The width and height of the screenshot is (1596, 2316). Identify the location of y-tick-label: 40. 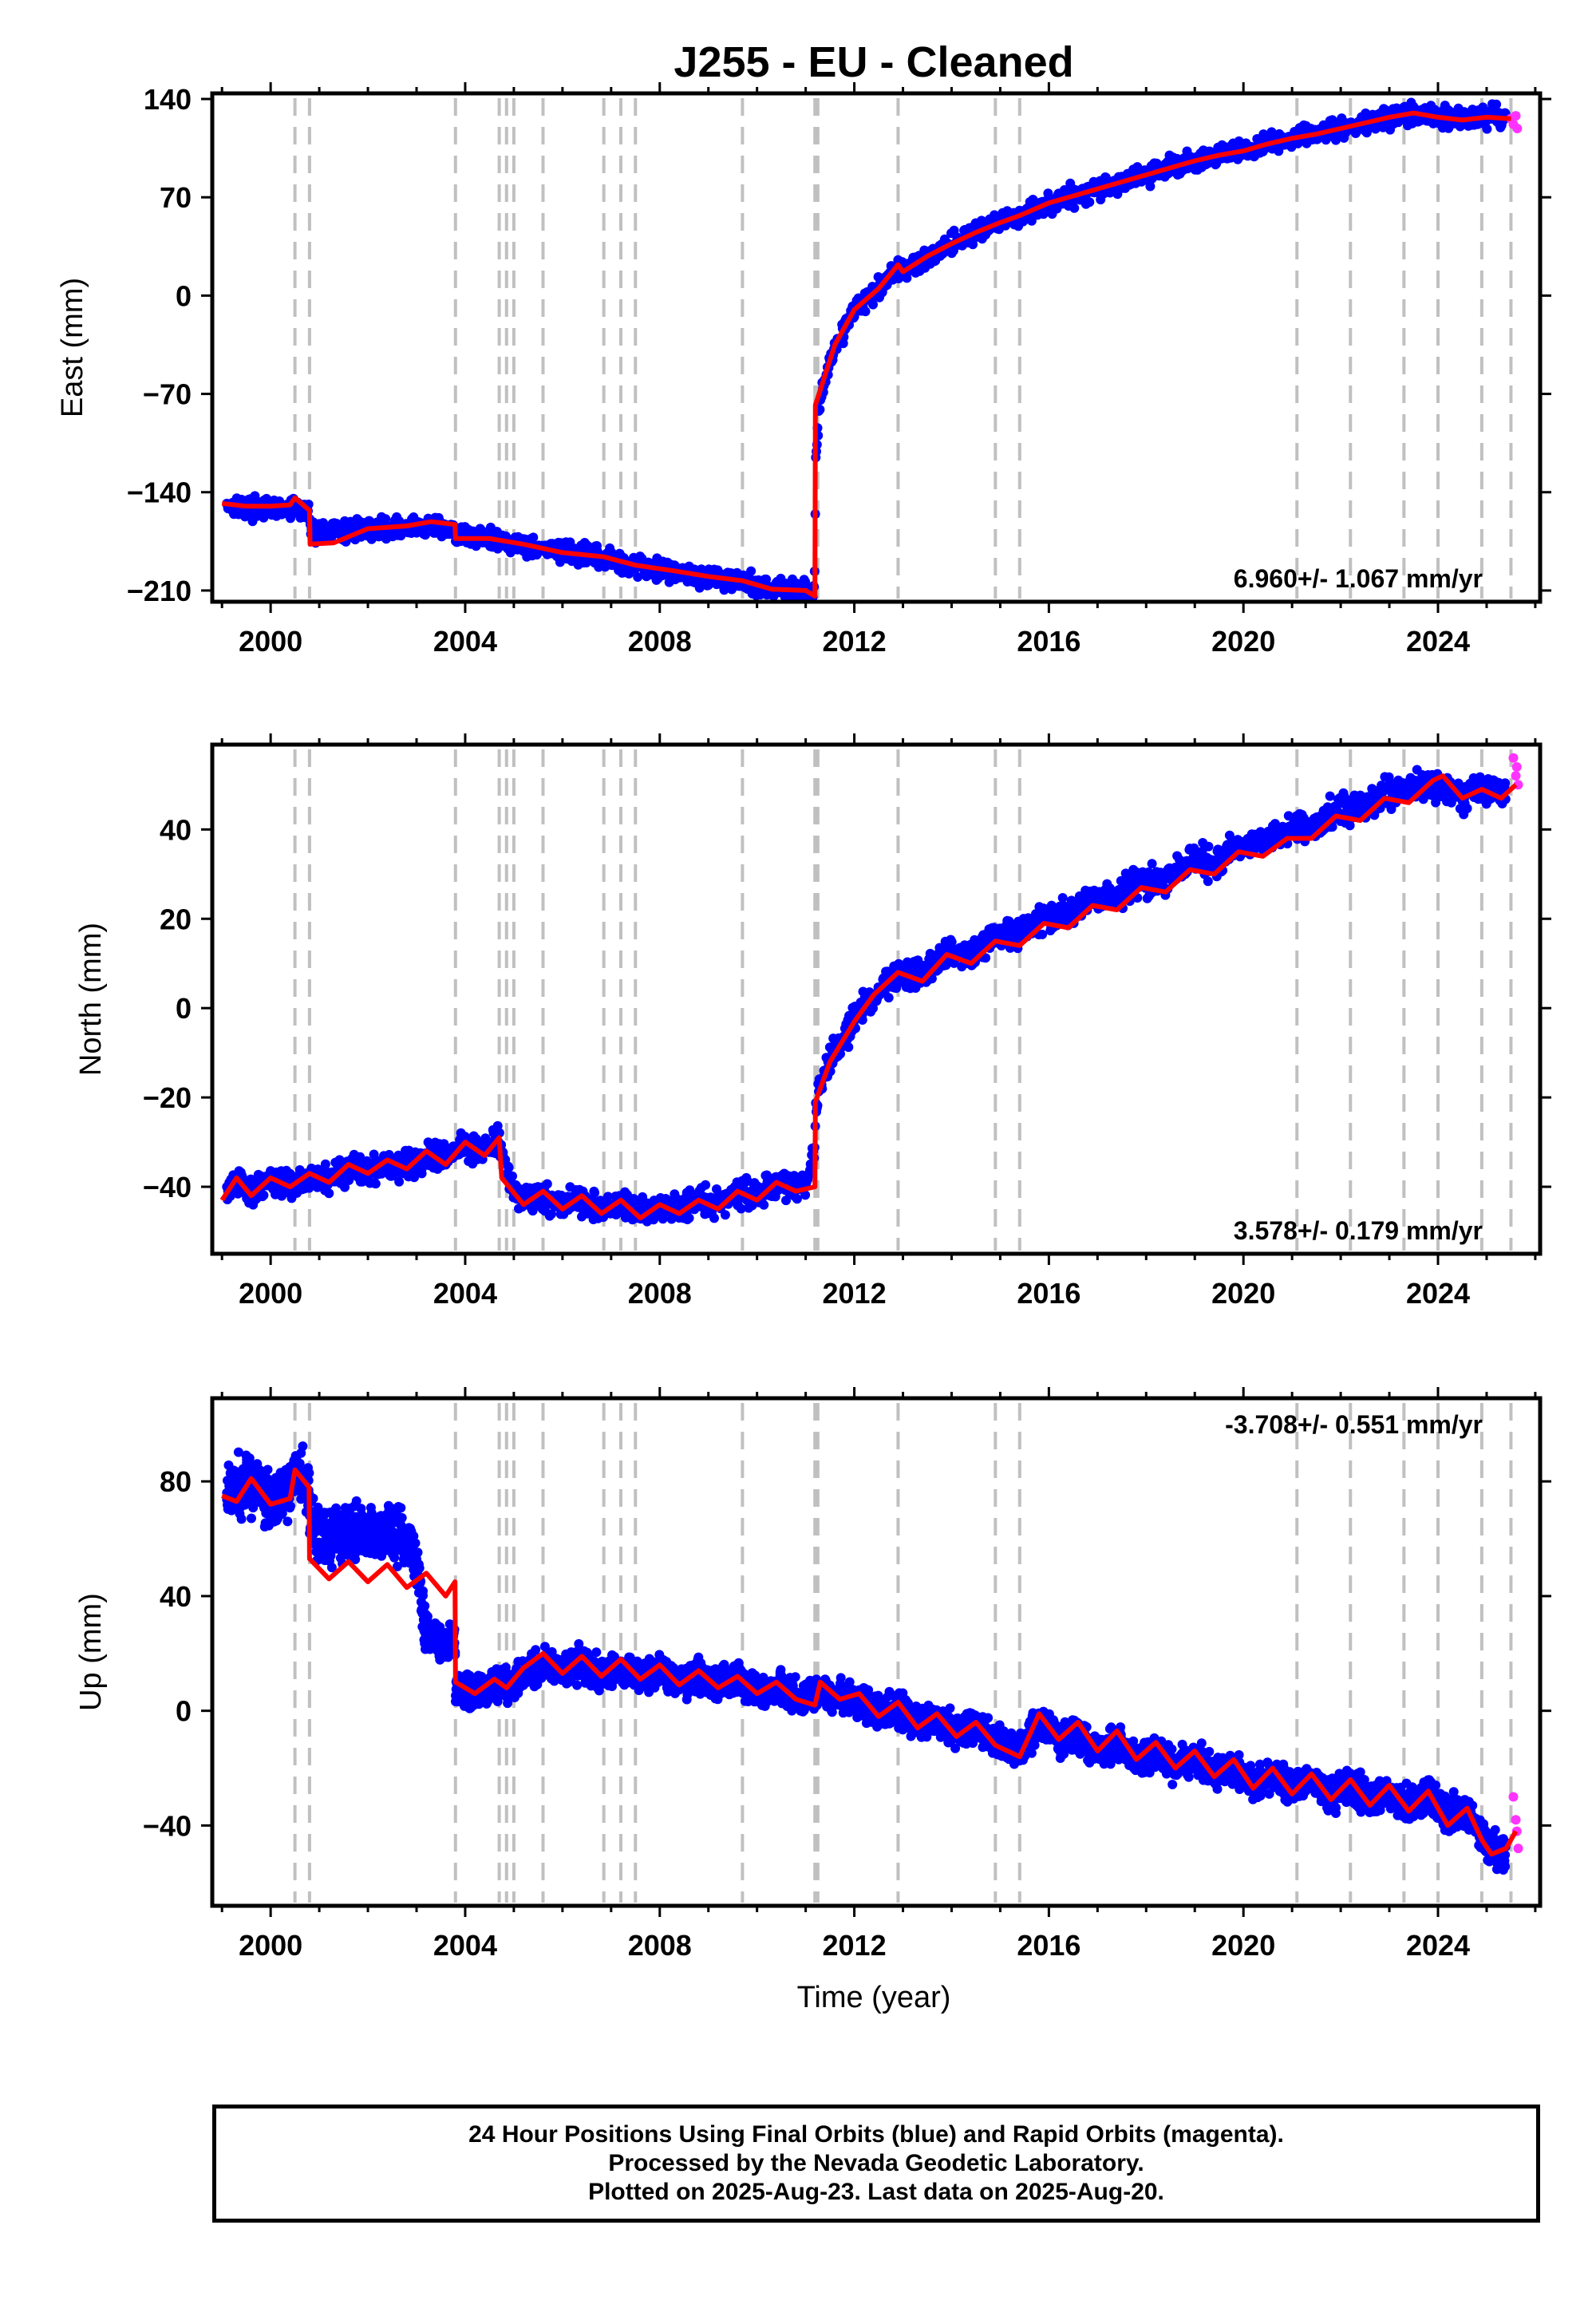
(176, 829).